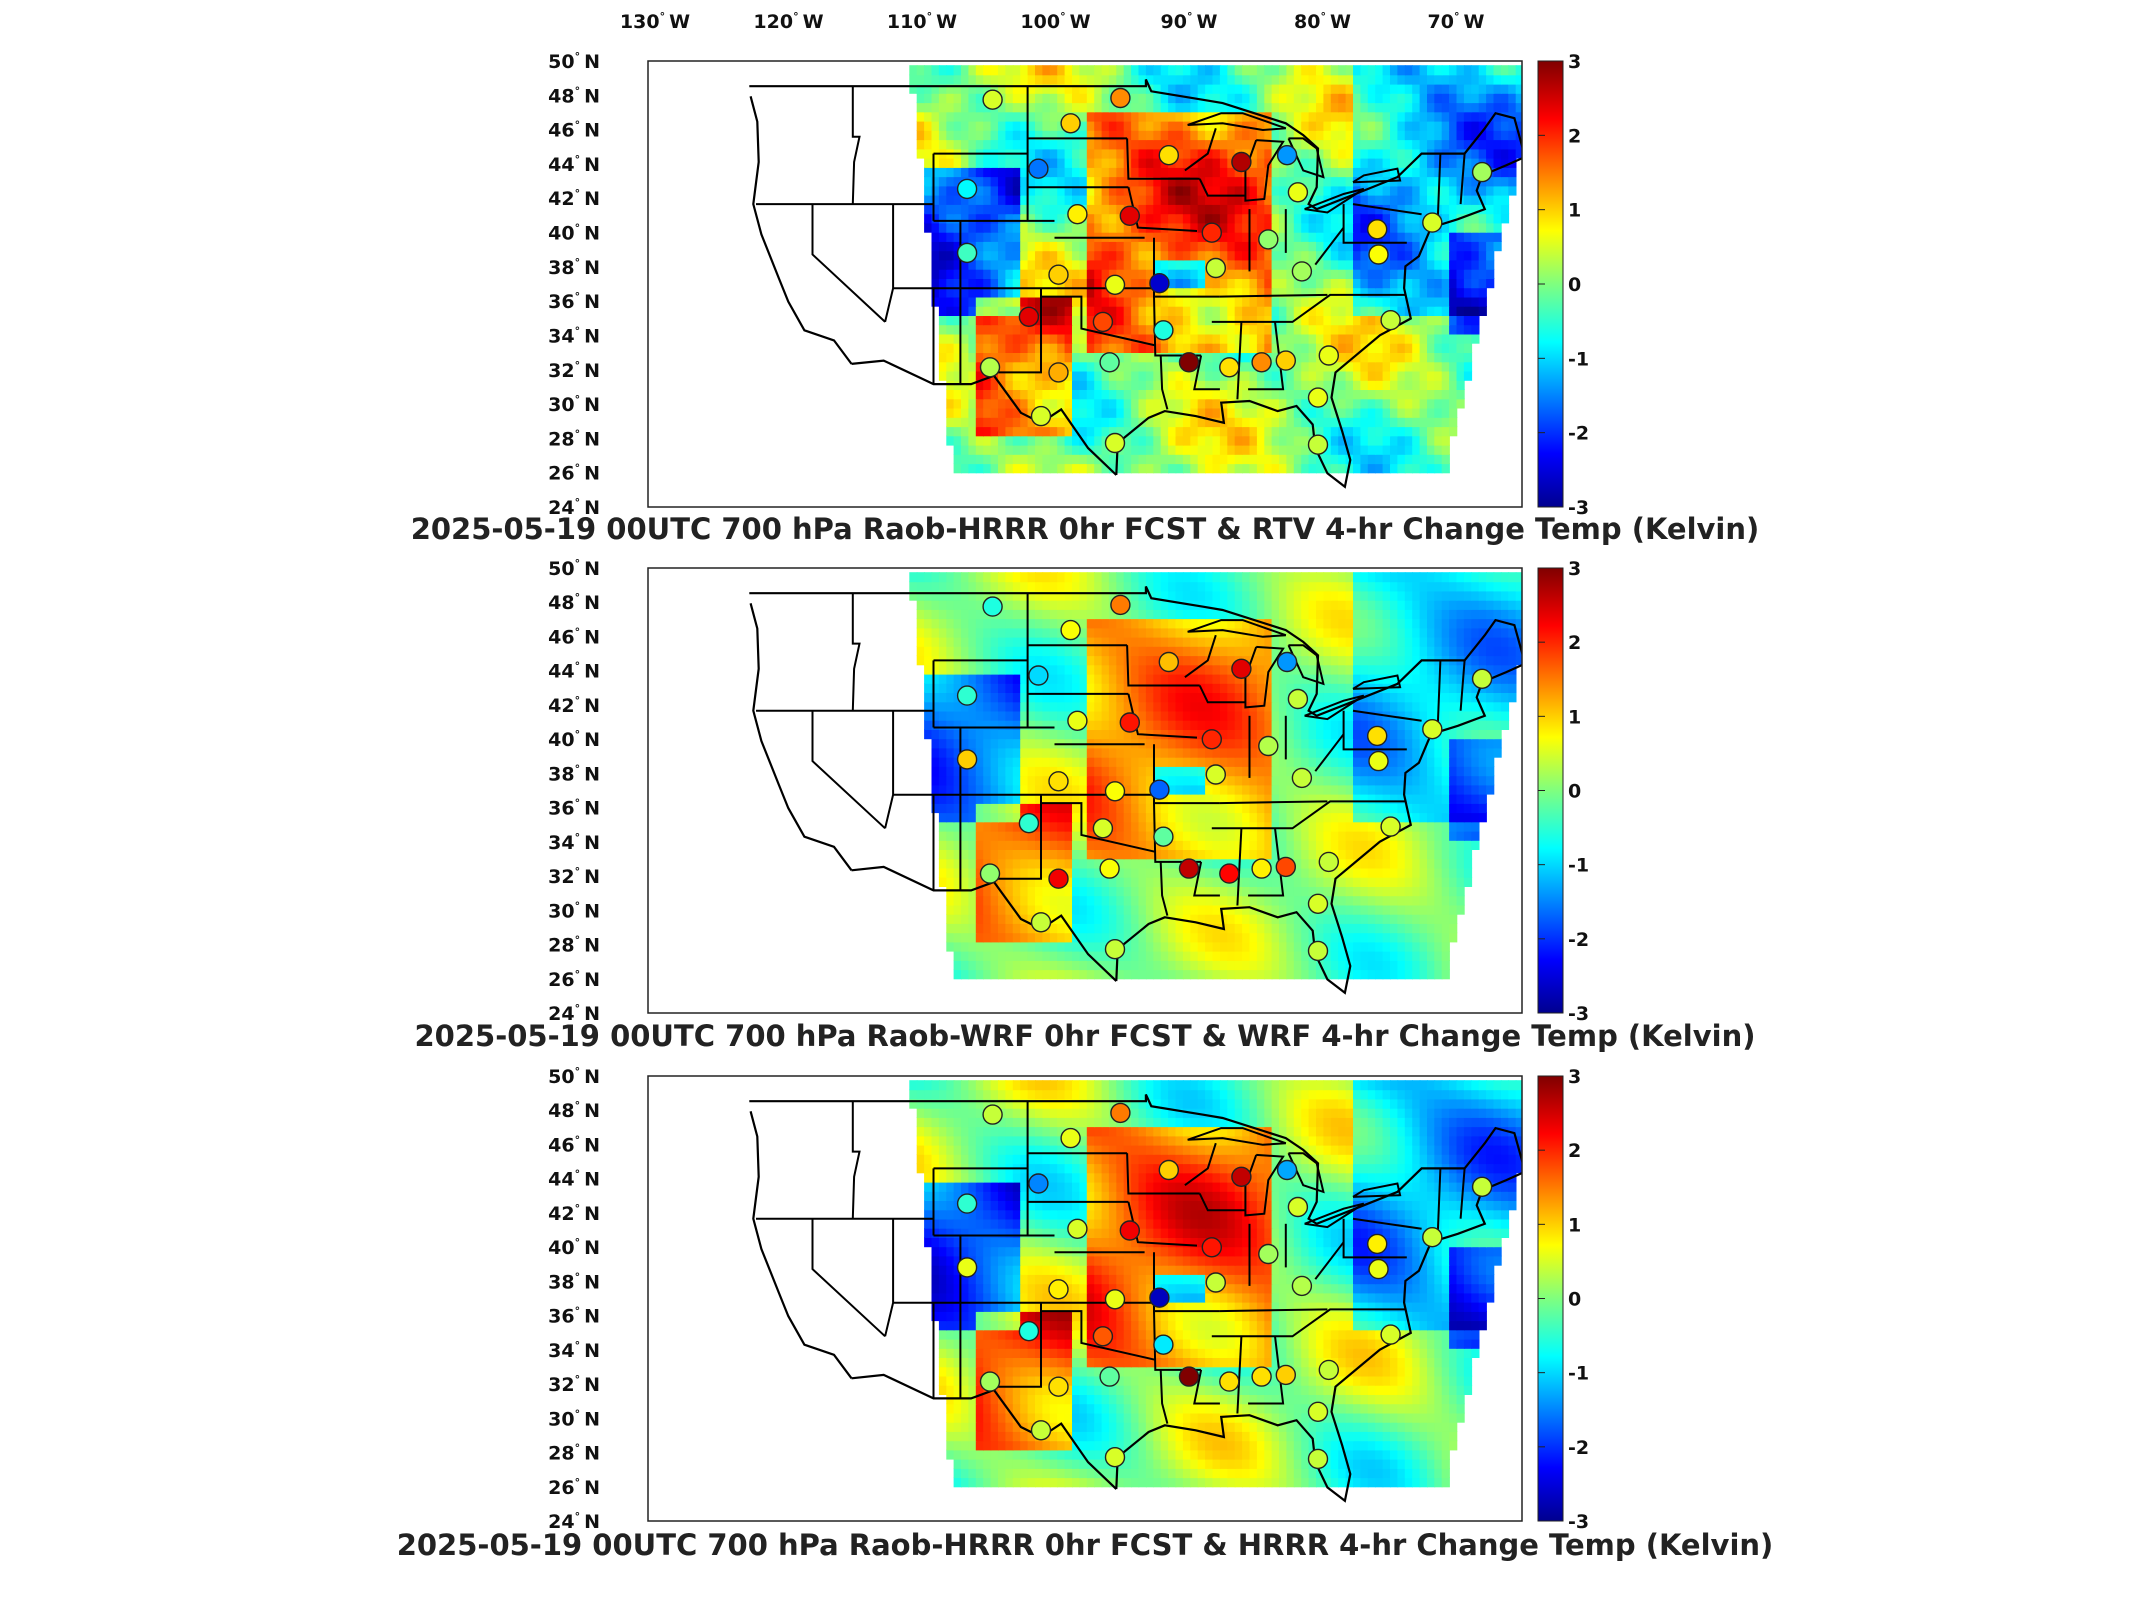 Image resolution: width=2133 pixels, height=1600 pixels. I want to click on lat-tick-label: 40° N, so click(574, 739).